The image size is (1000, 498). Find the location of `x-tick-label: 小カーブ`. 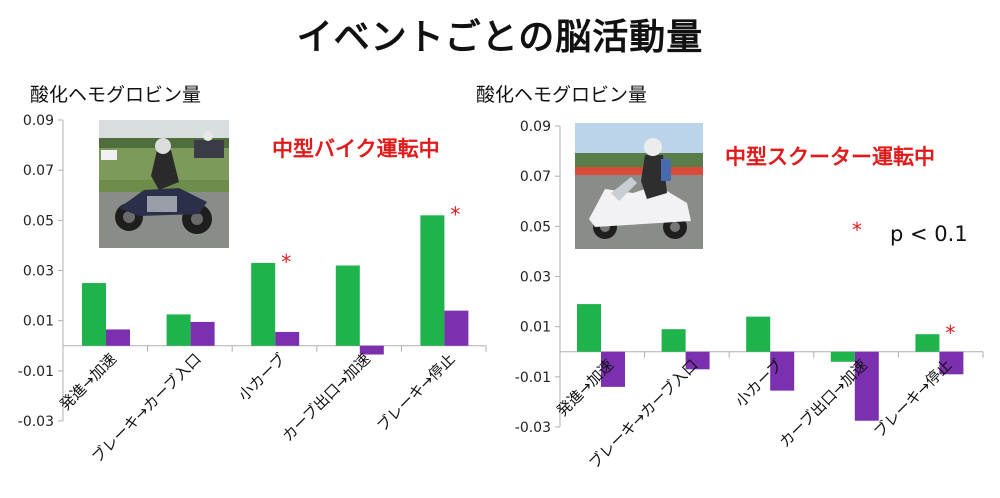

x-tick-label: 小カーブ is located at coordinates (262, 377).